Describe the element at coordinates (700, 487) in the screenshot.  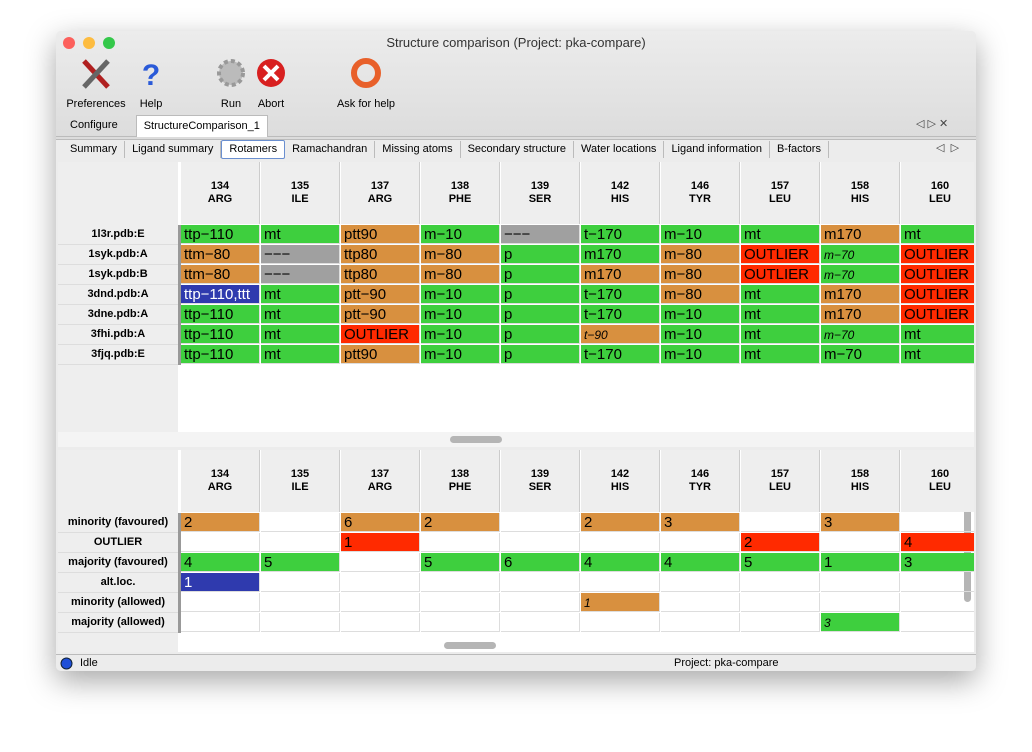
I see `column-residue: TYR` at that location.